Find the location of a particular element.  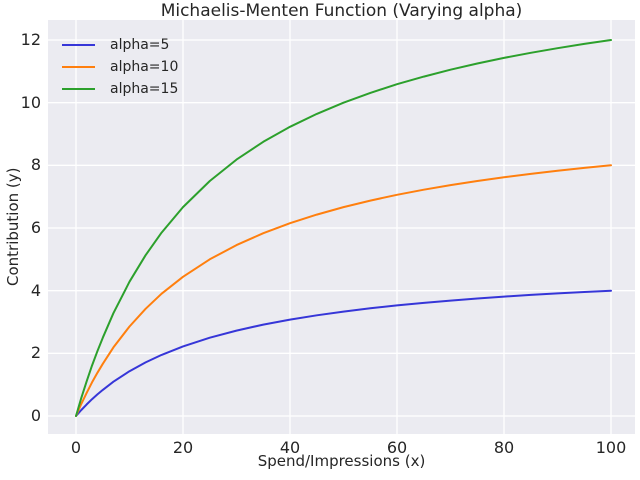

legend-label: alpha=15 is located at coordinates (144, 89).